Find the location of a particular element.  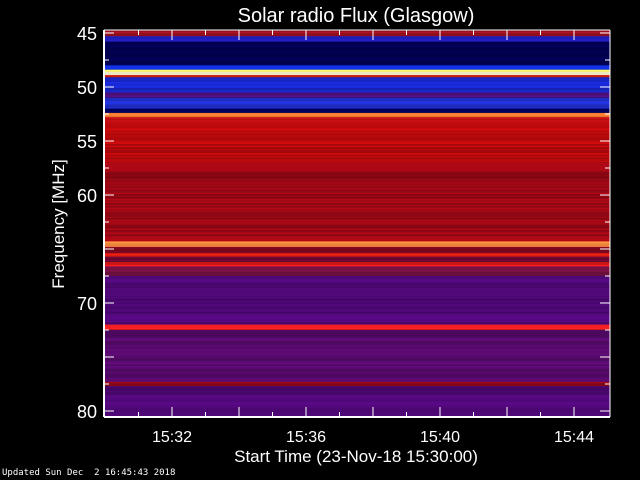

y-tick-label: 50 is located at coordinates (87, 88).